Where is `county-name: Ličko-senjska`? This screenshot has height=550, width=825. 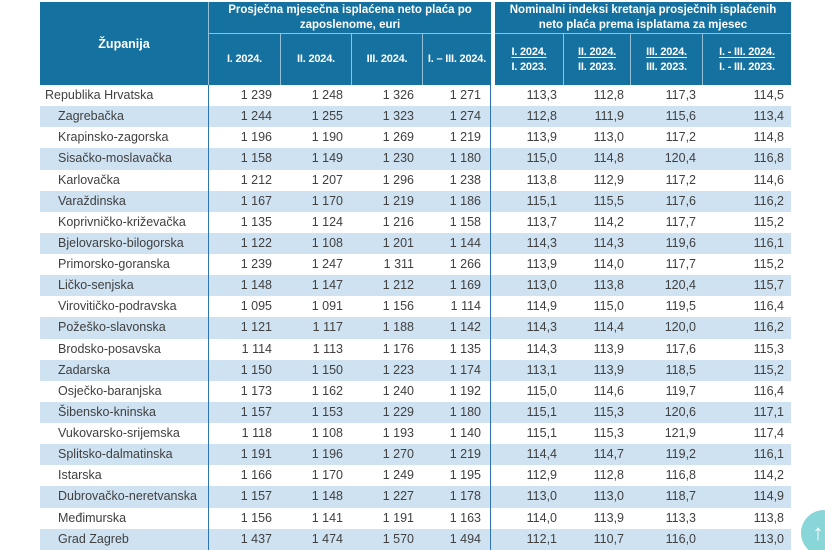
county-name: Ličko-senjska is located at coordinates (124, 286).